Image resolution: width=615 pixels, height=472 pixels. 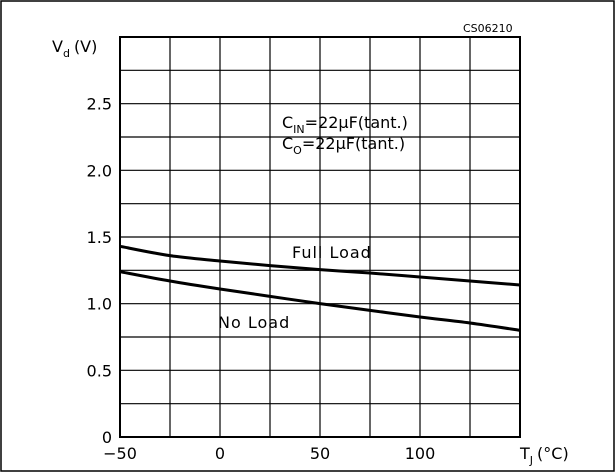 I want to click on series-line-full-load, so click(x=320, y=265).